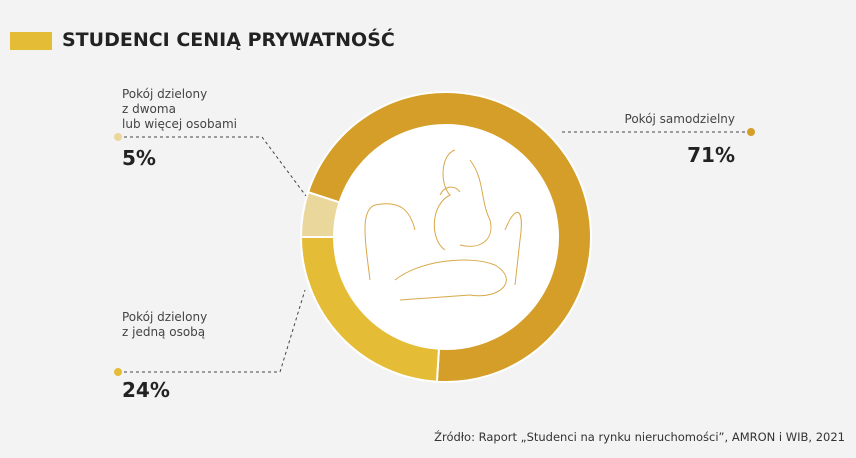  I want to click on title-bar, so click(31, 41).